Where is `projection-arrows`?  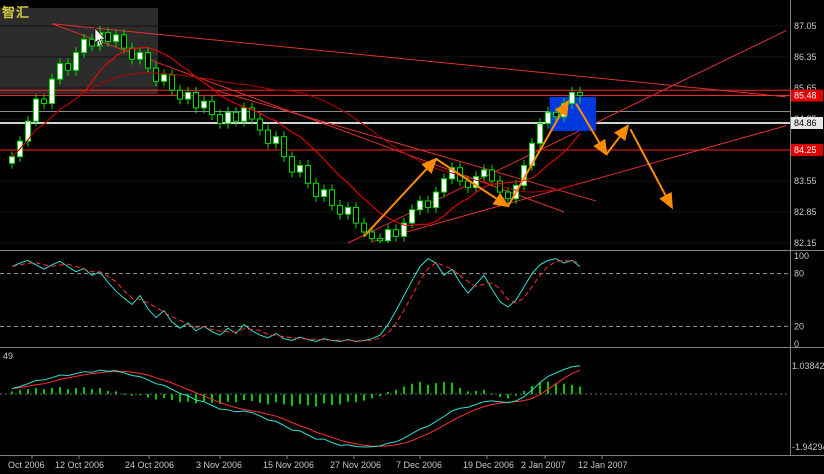
projection-arrows is located at coordinates (518, 168).